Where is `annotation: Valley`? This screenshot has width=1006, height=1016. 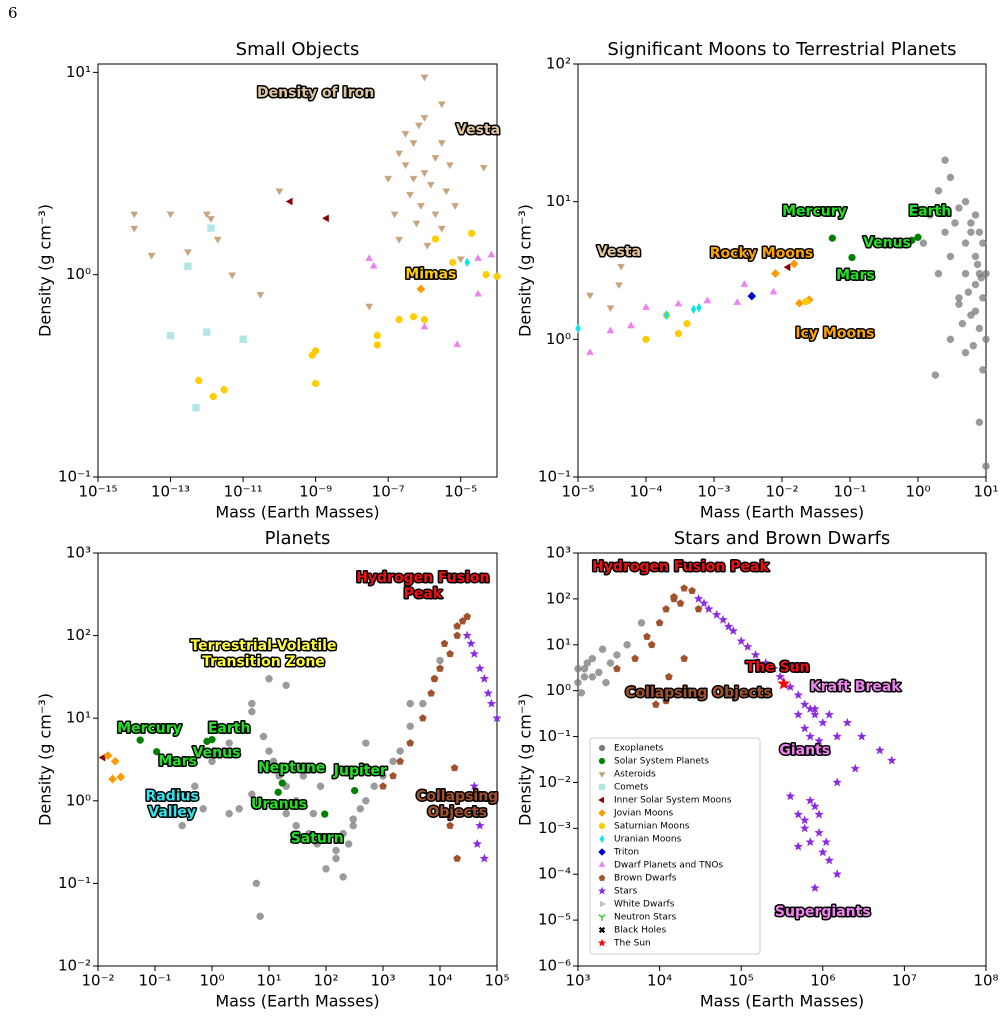 annotation: Valley is located at coordinates (172, 813).